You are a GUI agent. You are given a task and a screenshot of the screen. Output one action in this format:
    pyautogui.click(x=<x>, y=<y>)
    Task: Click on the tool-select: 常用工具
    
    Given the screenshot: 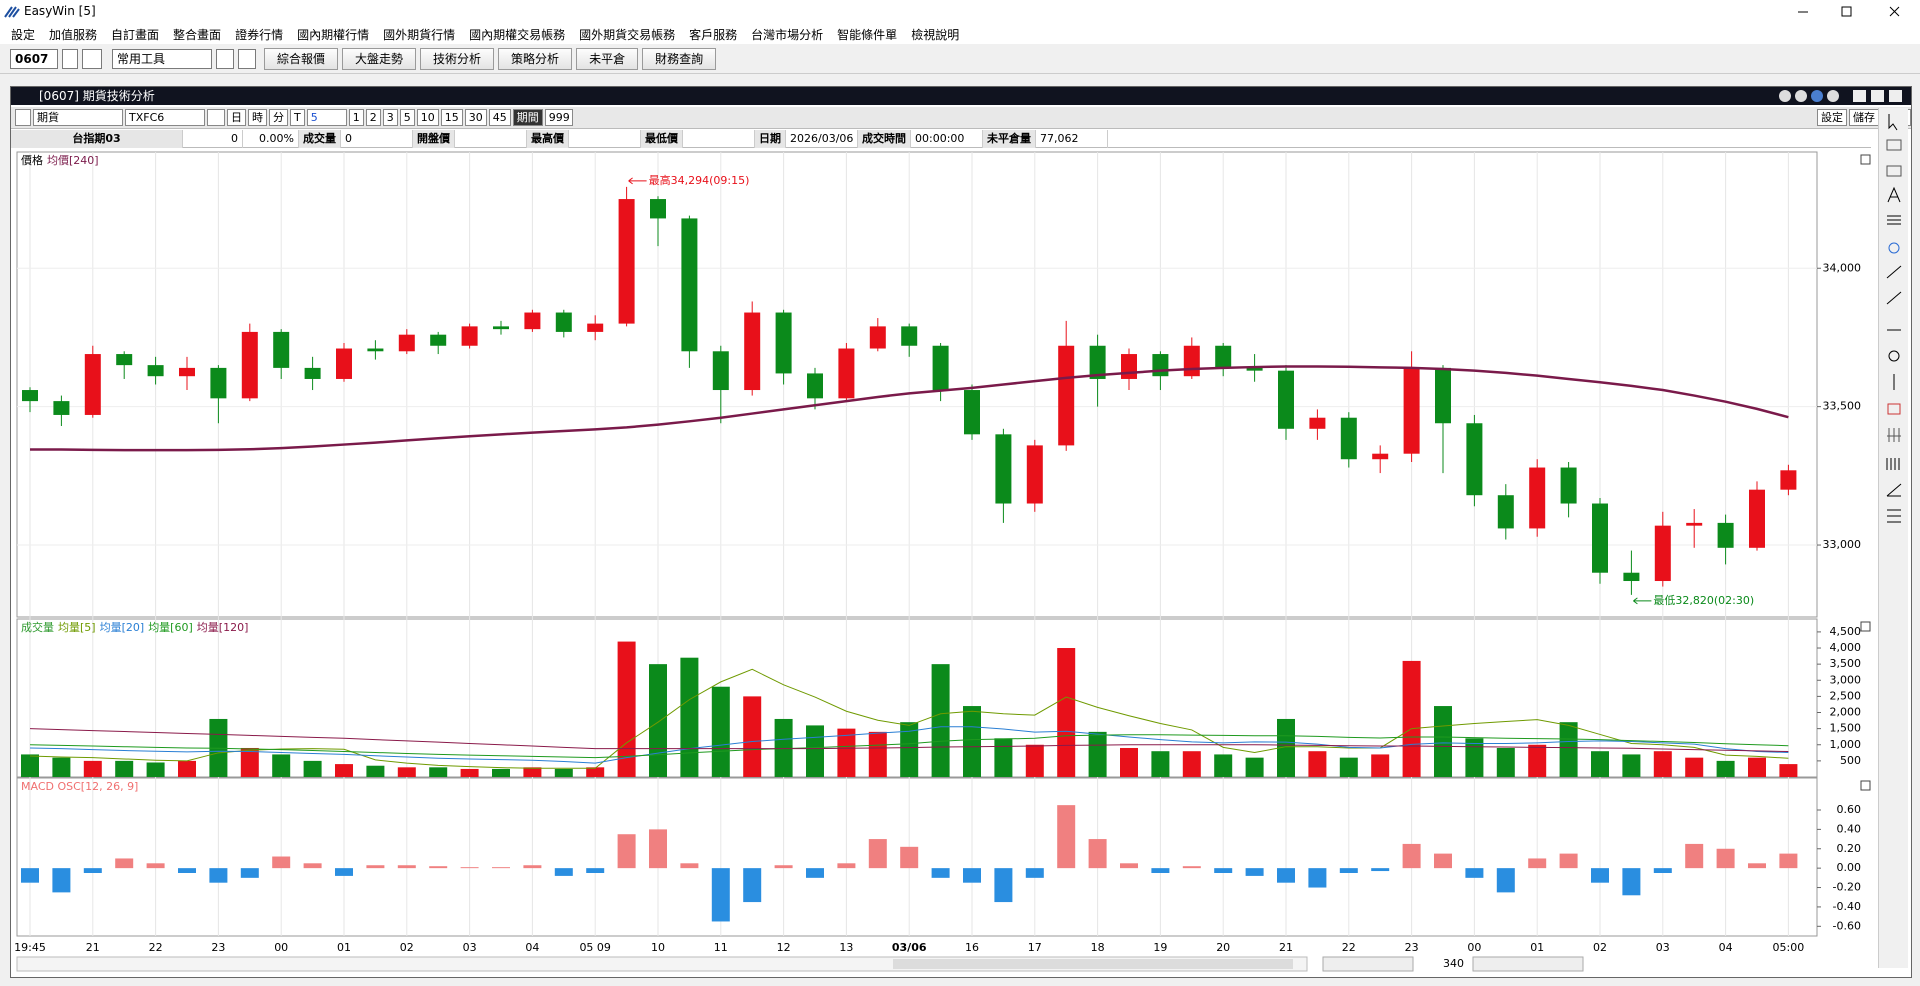 What is the action you would take?
    pyautogui.click(x=162, y=58)
    